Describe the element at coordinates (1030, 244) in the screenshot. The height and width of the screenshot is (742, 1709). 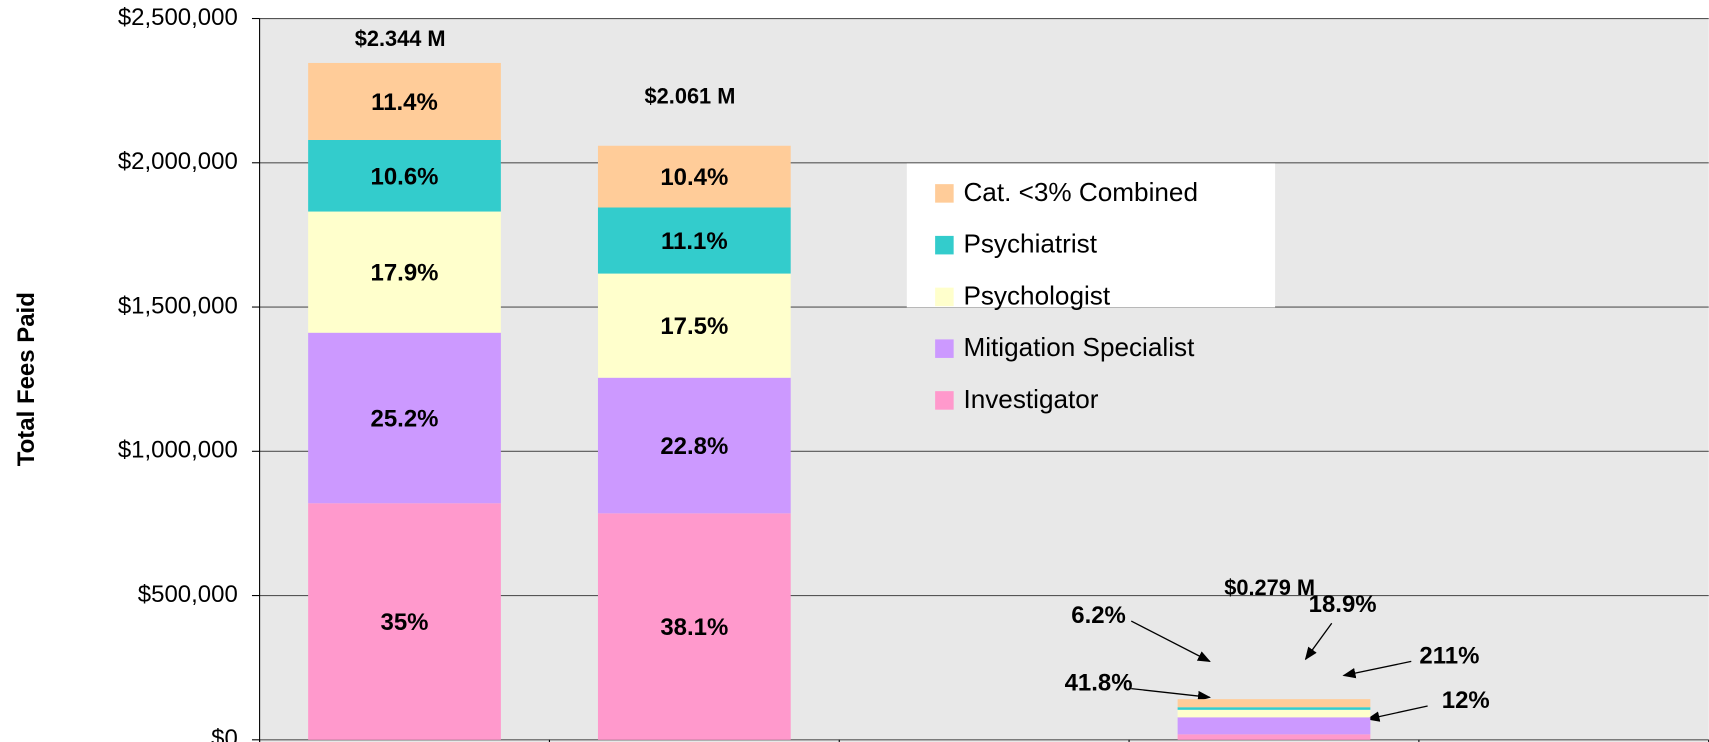
I see `legend-label: Psychiatrist` at that location.